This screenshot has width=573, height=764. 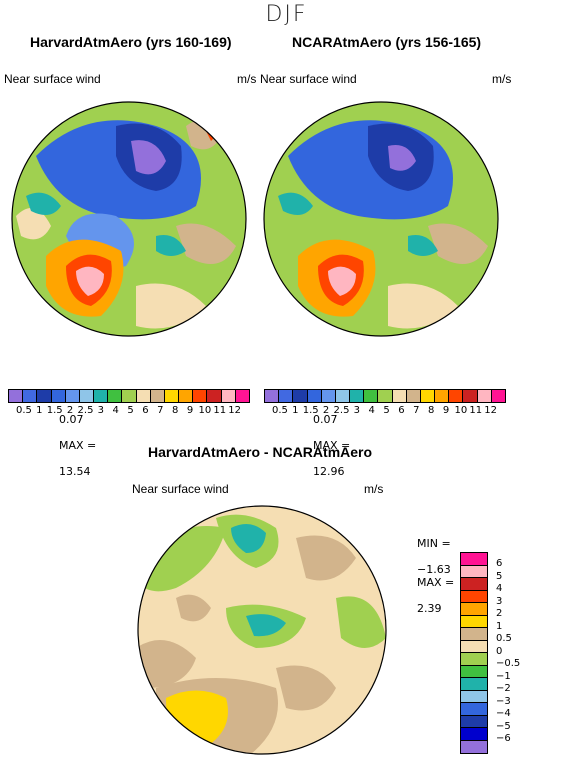 What do you see at coordinates (374, 489) in the screenshot?
I see `diff-units: m/s` at bounding box center [374, 489].